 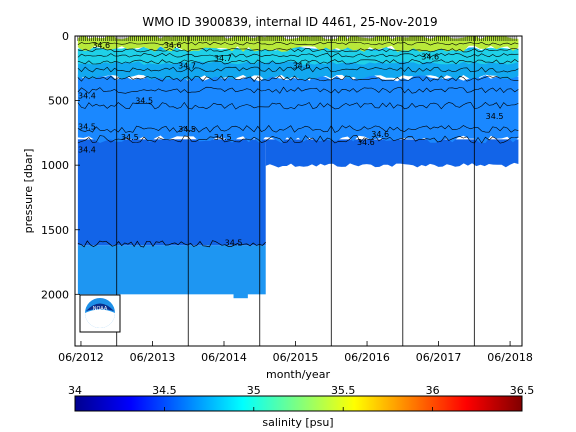 I want to click on layer-abyssal-notch, so click(x=240, y=296).